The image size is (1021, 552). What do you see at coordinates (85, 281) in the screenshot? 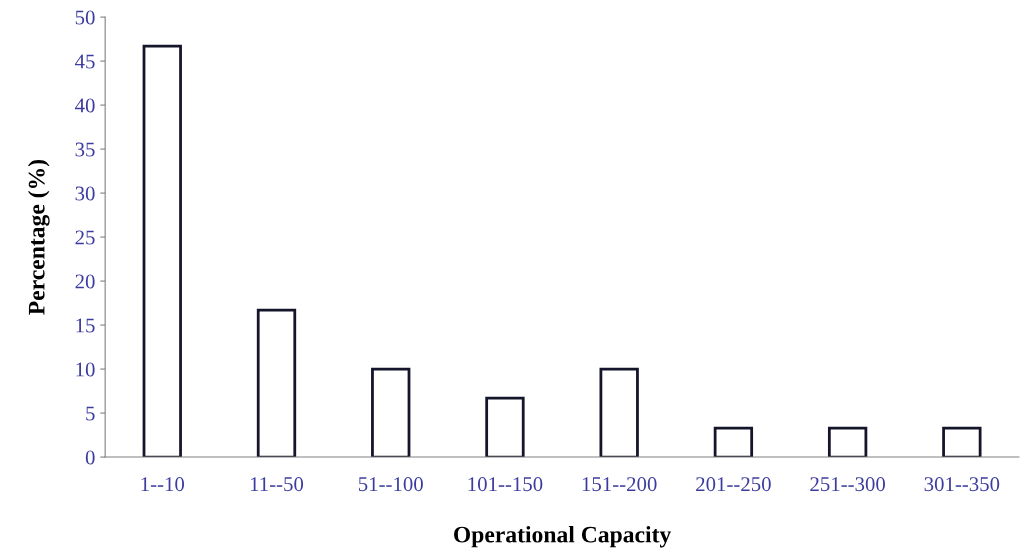
I see `y-tick-label: 20` at bounding box center [85, 281].